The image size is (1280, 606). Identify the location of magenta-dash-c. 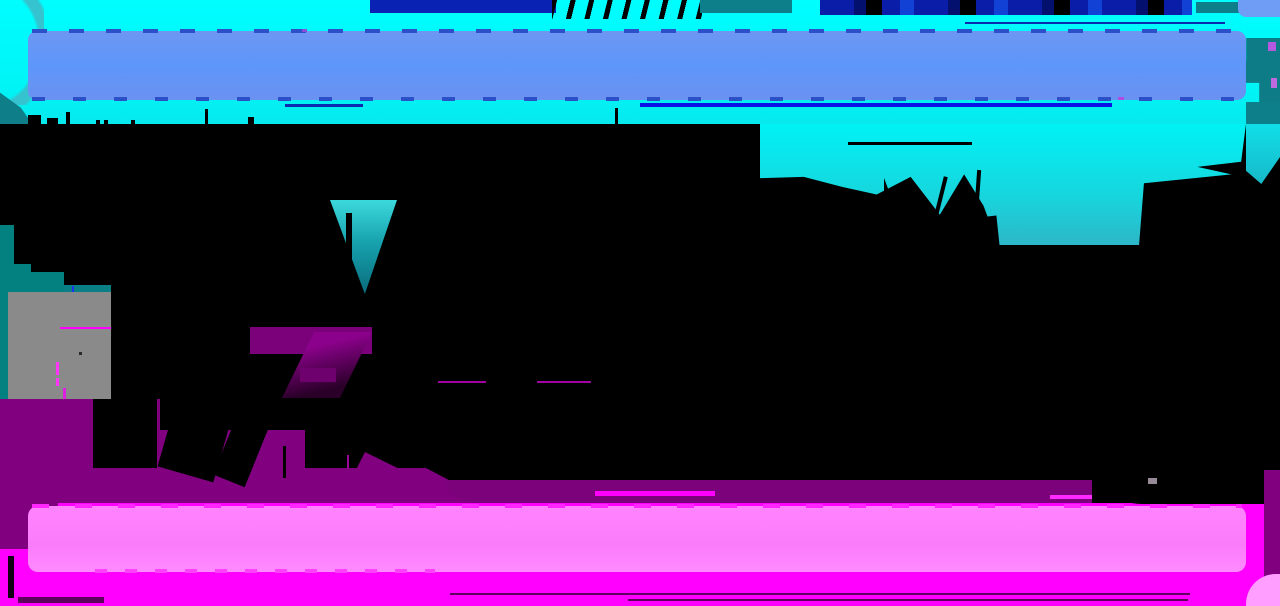
(64, 393).